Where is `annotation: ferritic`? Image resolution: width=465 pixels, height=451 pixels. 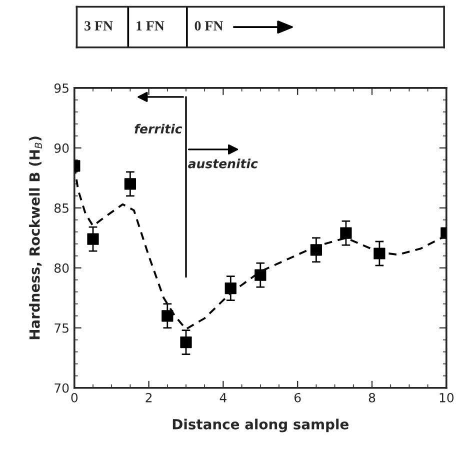 annotation: ferritic is located at coordinates (158, 129).